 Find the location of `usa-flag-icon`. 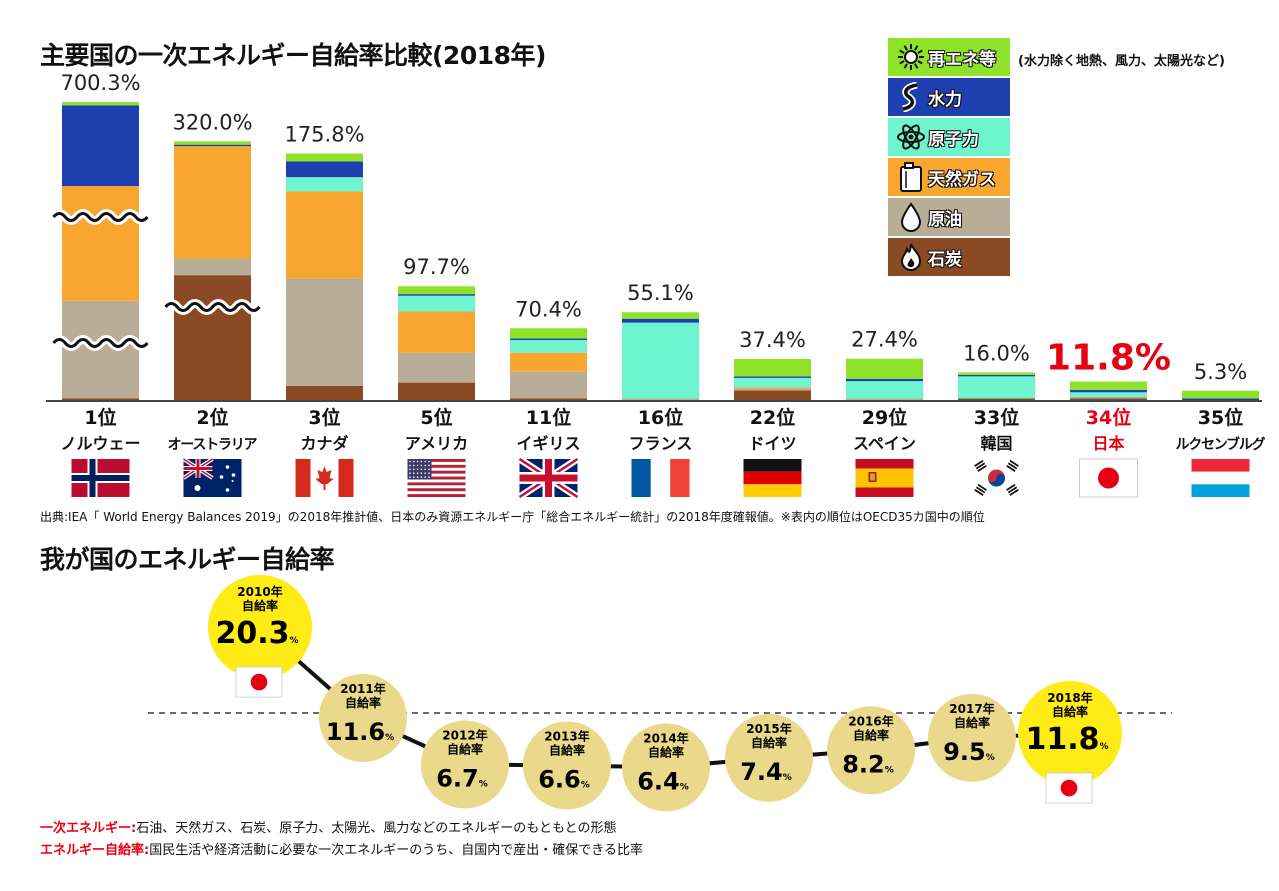

usa-flag-icon is located at coordinates (436, 478).